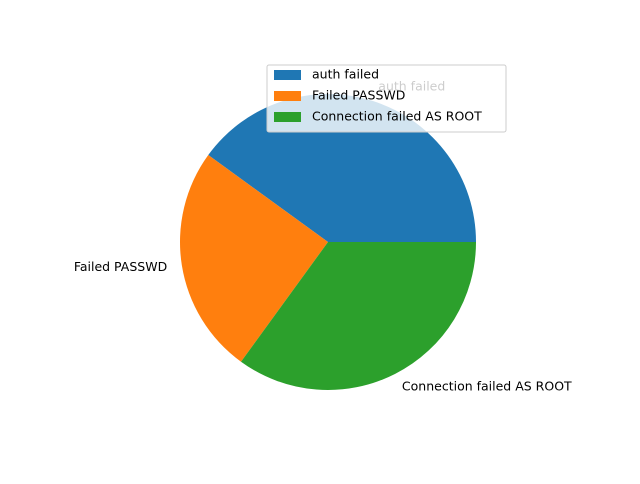 This screenshot has height=484, width=640. I want to click on legend-frame, so click(386, 98).